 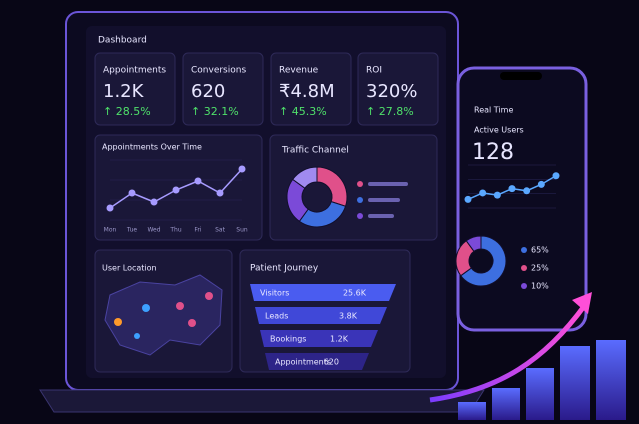 What do you see at coordinates (493, 152) in the screenshot?
I see `metric-value: 128` at bounding box center [493, 152].